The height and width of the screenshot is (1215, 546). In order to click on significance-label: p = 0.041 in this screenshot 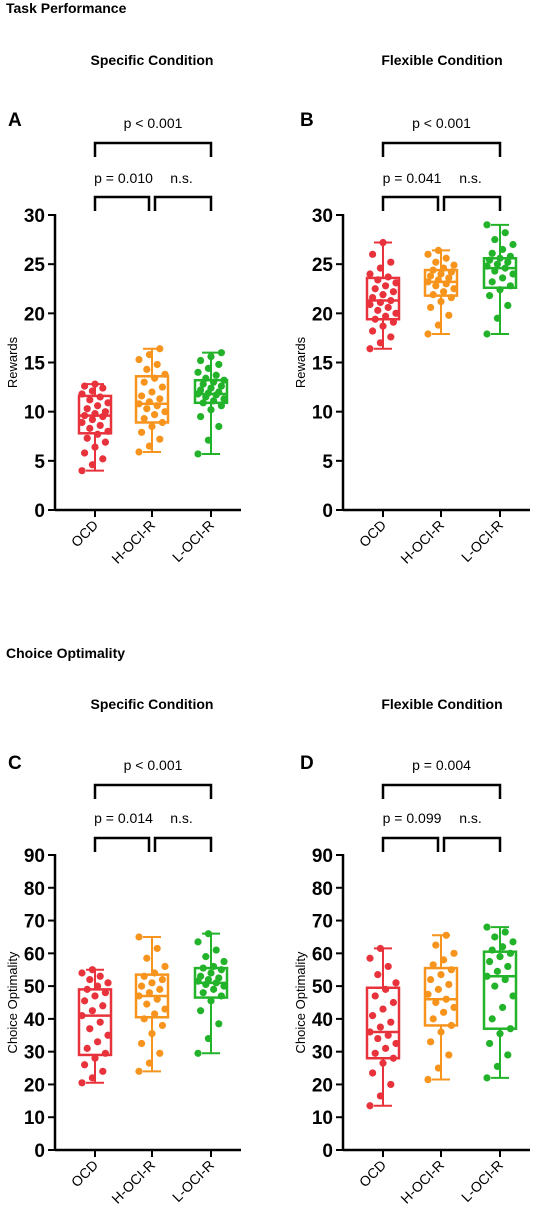, I will do `click(412, 178)`.